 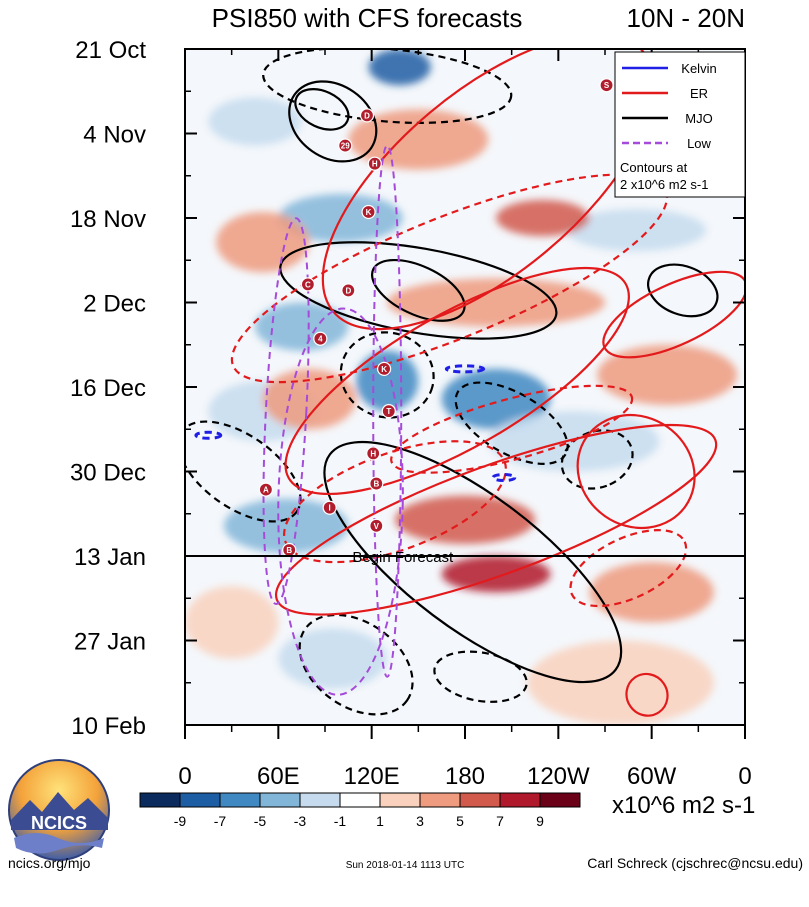 What do you see at coordinates (278, 776) in the screenshot?
I see `x-tick-label-1: 60E` at bounding box center [278, 776].